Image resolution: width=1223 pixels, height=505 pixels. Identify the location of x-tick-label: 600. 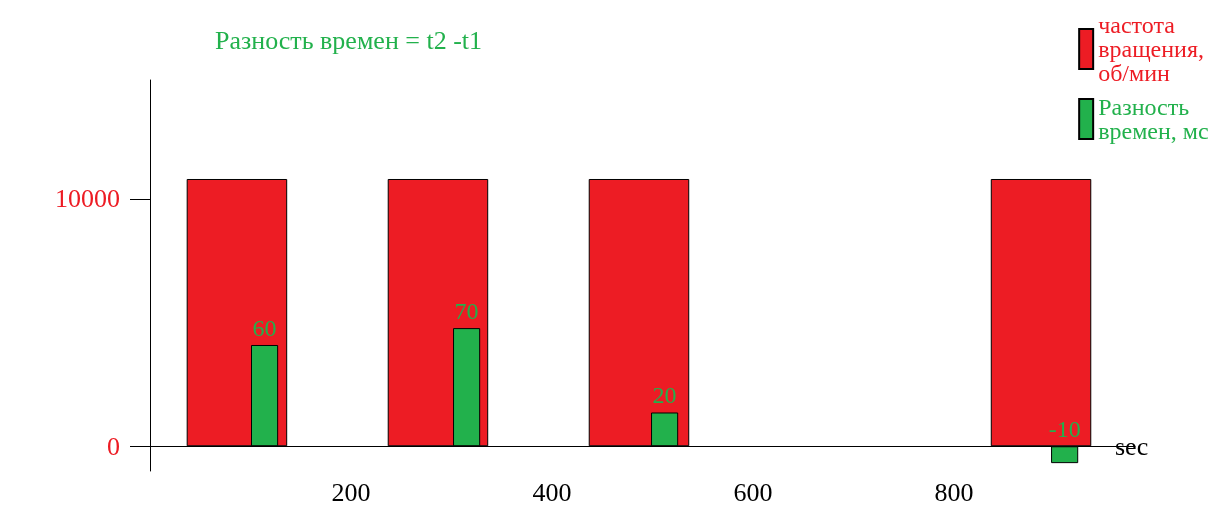
(753, 491).